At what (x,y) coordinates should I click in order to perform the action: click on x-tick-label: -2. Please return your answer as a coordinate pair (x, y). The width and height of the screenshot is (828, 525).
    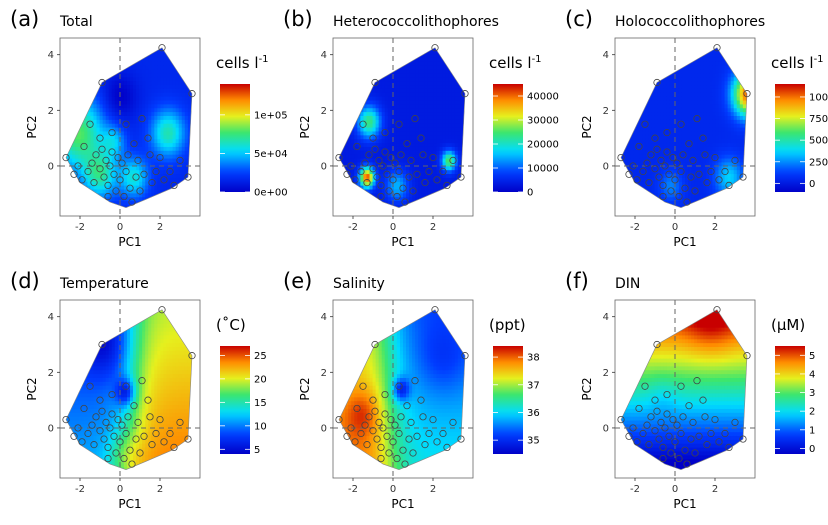
    Looking at the image, I should click on (353, 227).